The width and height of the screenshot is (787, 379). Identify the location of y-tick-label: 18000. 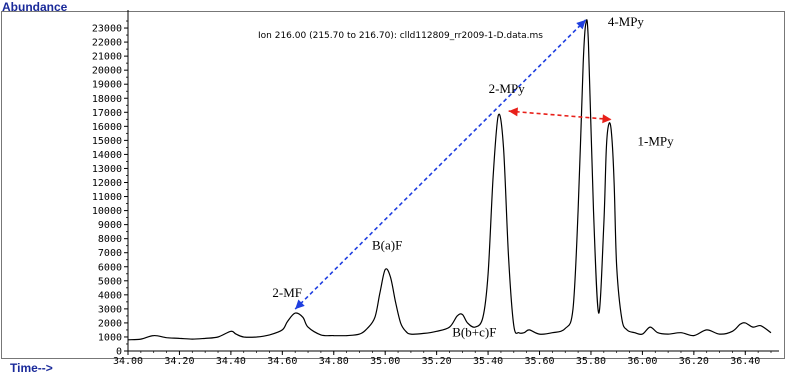
(107, 99).